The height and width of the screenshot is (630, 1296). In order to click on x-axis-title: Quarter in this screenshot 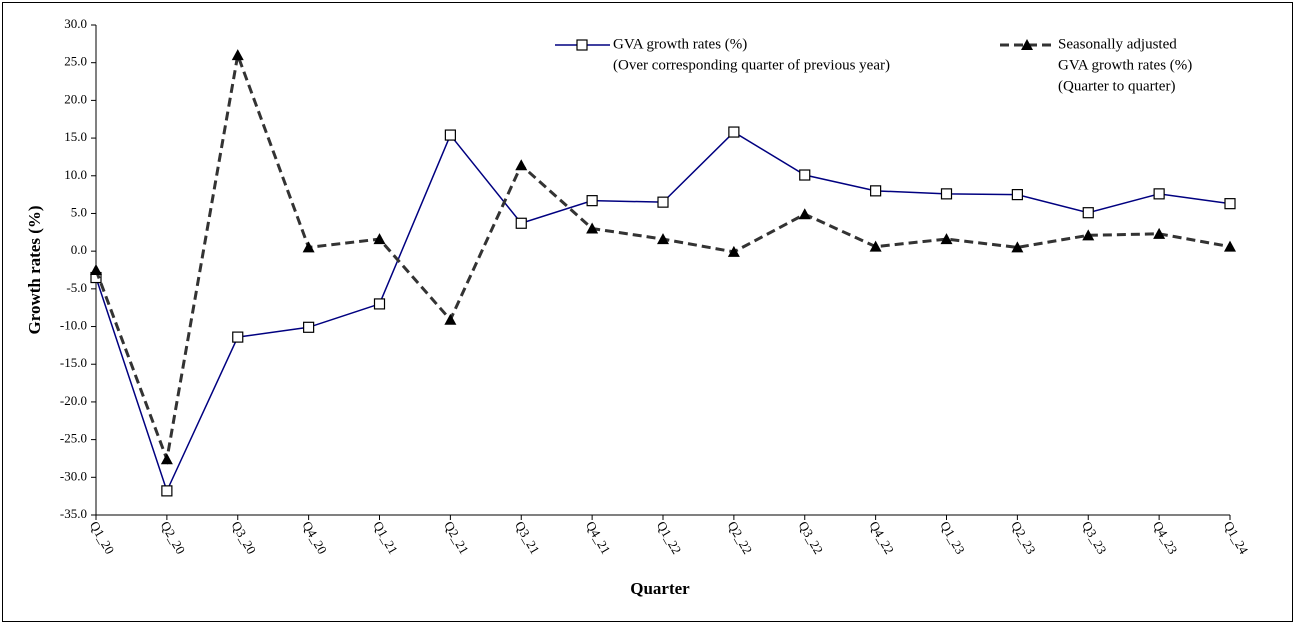, I will do `click(660, 588)`.